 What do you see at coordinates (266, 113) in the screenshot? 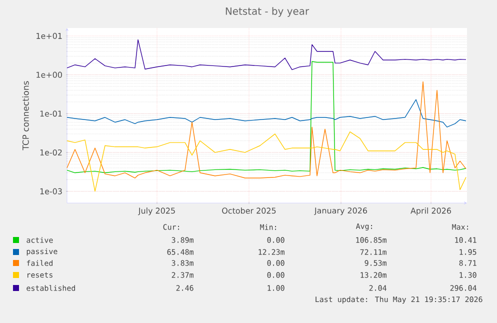
I see `line-series` at bounding box center [266, 113].